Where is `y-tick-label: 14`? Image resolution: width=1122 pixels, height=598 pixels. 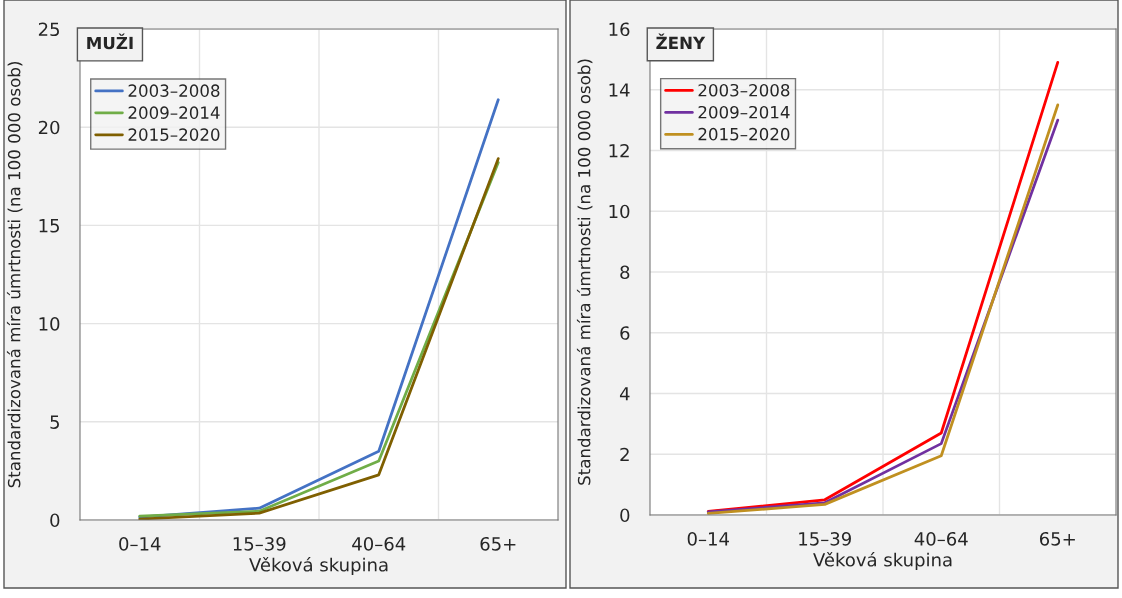
y-tick-label: 14 is located at coordinates (619, 90).